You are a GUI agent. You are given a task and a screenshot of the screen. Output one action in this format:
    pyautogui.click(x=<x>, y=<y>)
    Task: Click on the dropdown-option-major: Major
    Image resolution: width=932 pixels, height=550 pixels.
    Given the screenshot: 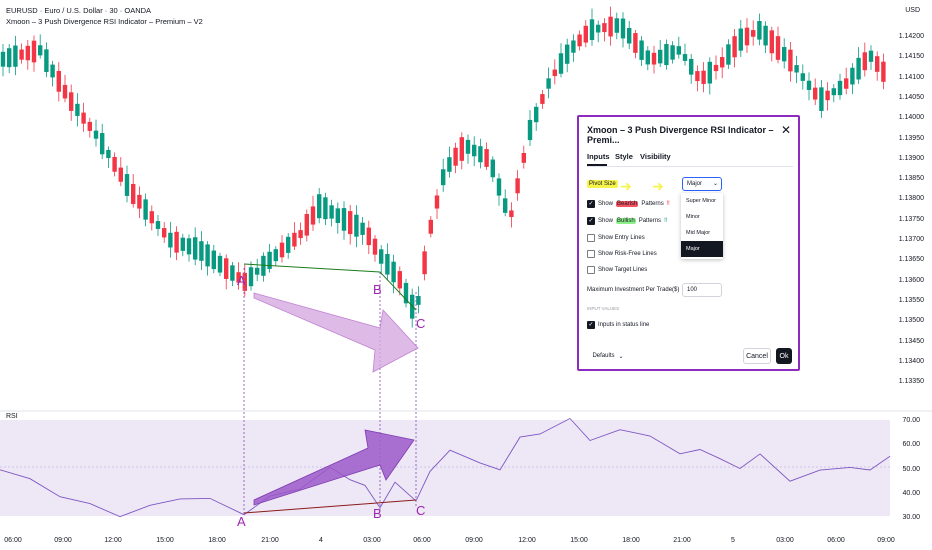 What is the action you would take?
    pyautogui.click(x=702, y=249)
    